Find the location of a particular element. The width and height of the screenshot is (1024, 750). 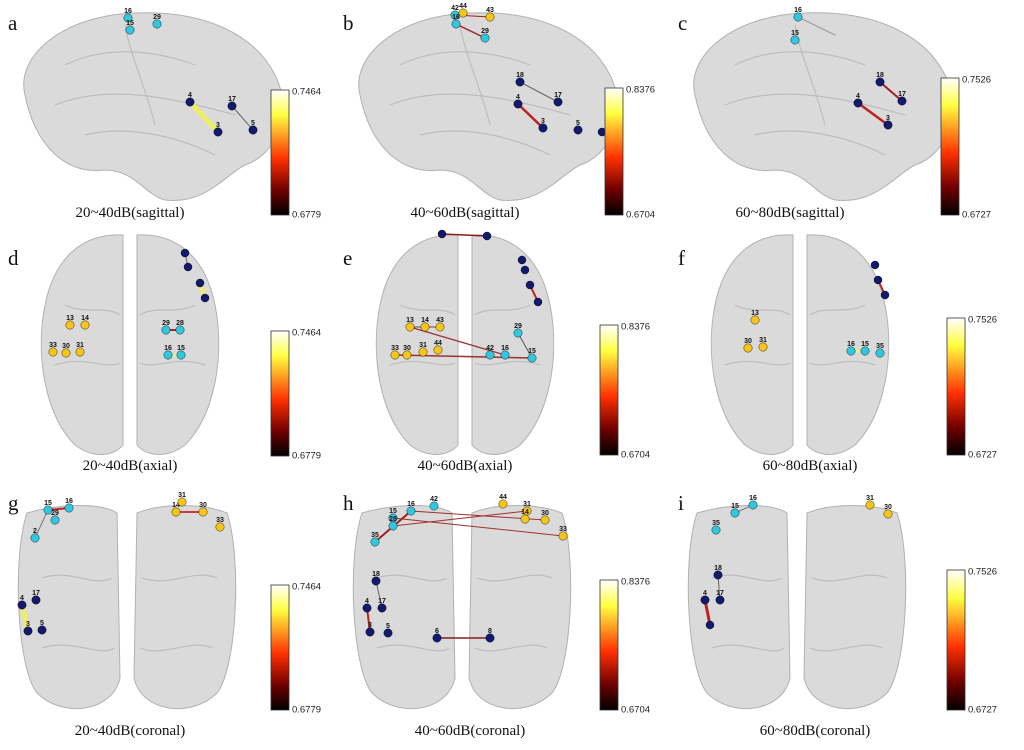

node-label: 5 is located at coordinates (388, 626).